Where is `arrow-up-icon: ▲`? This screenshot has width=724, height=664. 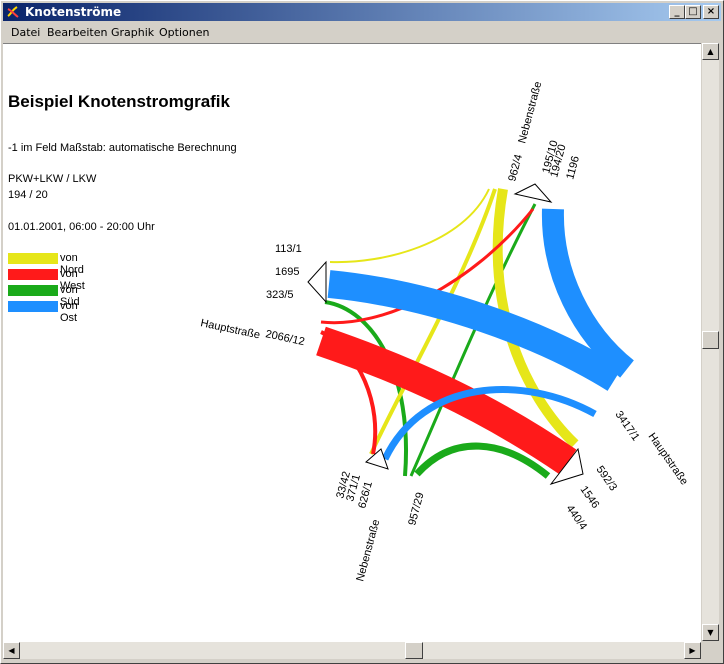 arrow-up-icon: ▲ is located at coordinates (710, 51).